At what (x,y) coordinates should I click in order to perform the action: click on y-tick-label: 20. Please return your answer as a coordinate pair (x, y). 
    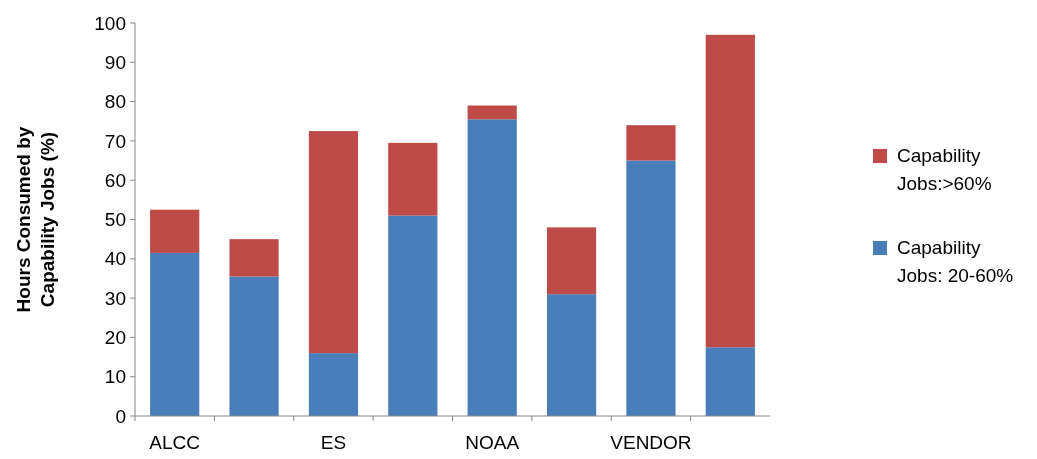
    Looking at the image, I should click on (115, 338).